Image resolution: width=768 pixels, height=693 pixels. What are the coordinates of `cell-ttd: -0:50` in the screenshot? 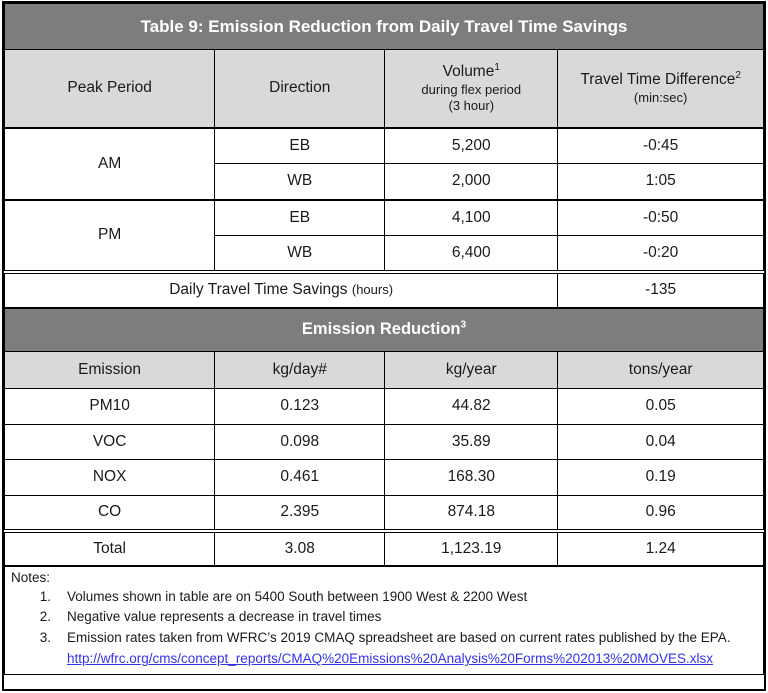 It's located at (660, 217).